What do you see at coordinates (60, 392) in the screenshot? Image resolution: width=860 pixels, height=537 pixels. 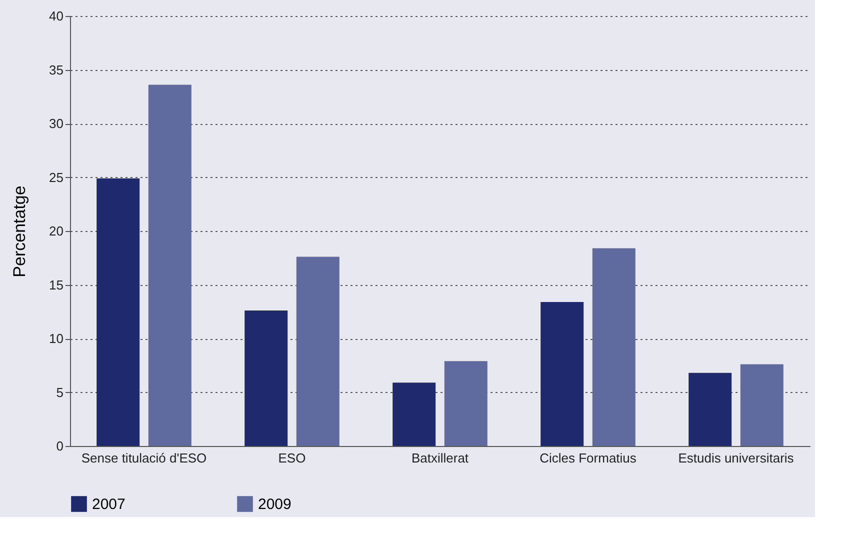 I see `y-tick-label: 5` at bounding box center [60, 392].